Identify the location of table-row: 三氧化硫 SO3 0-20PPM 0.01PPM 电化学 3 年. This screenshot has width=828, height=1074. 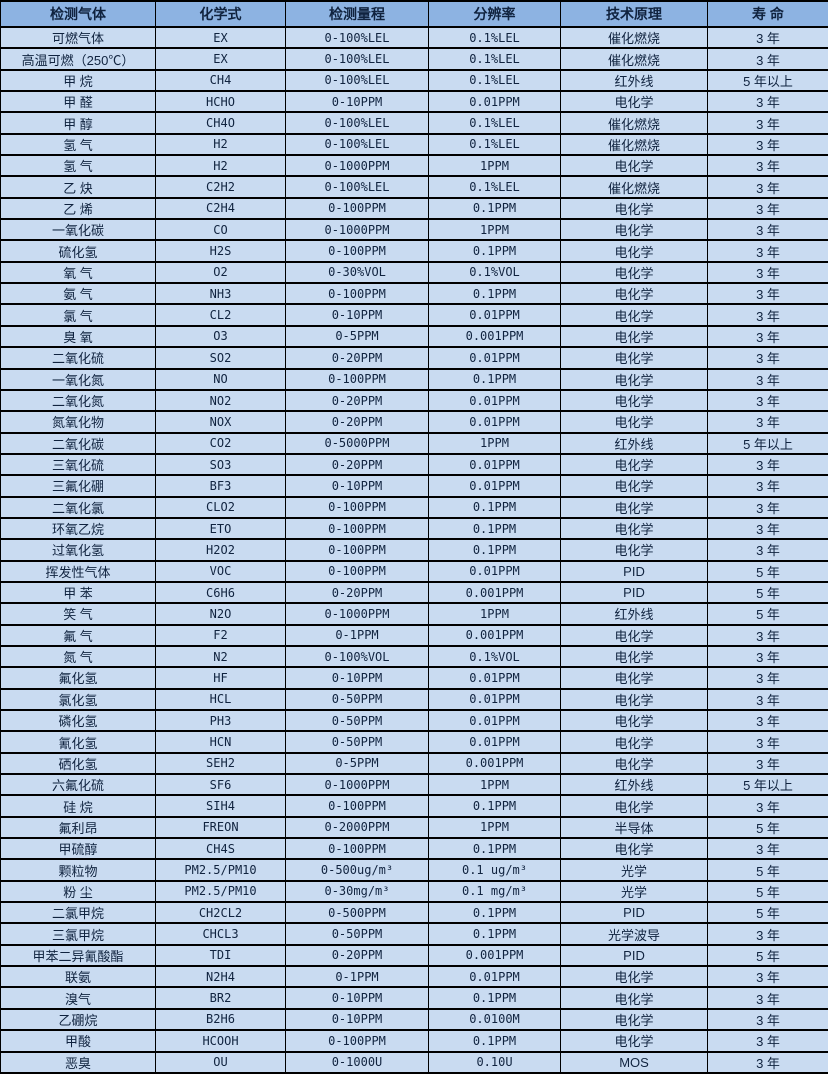
(414, 464).